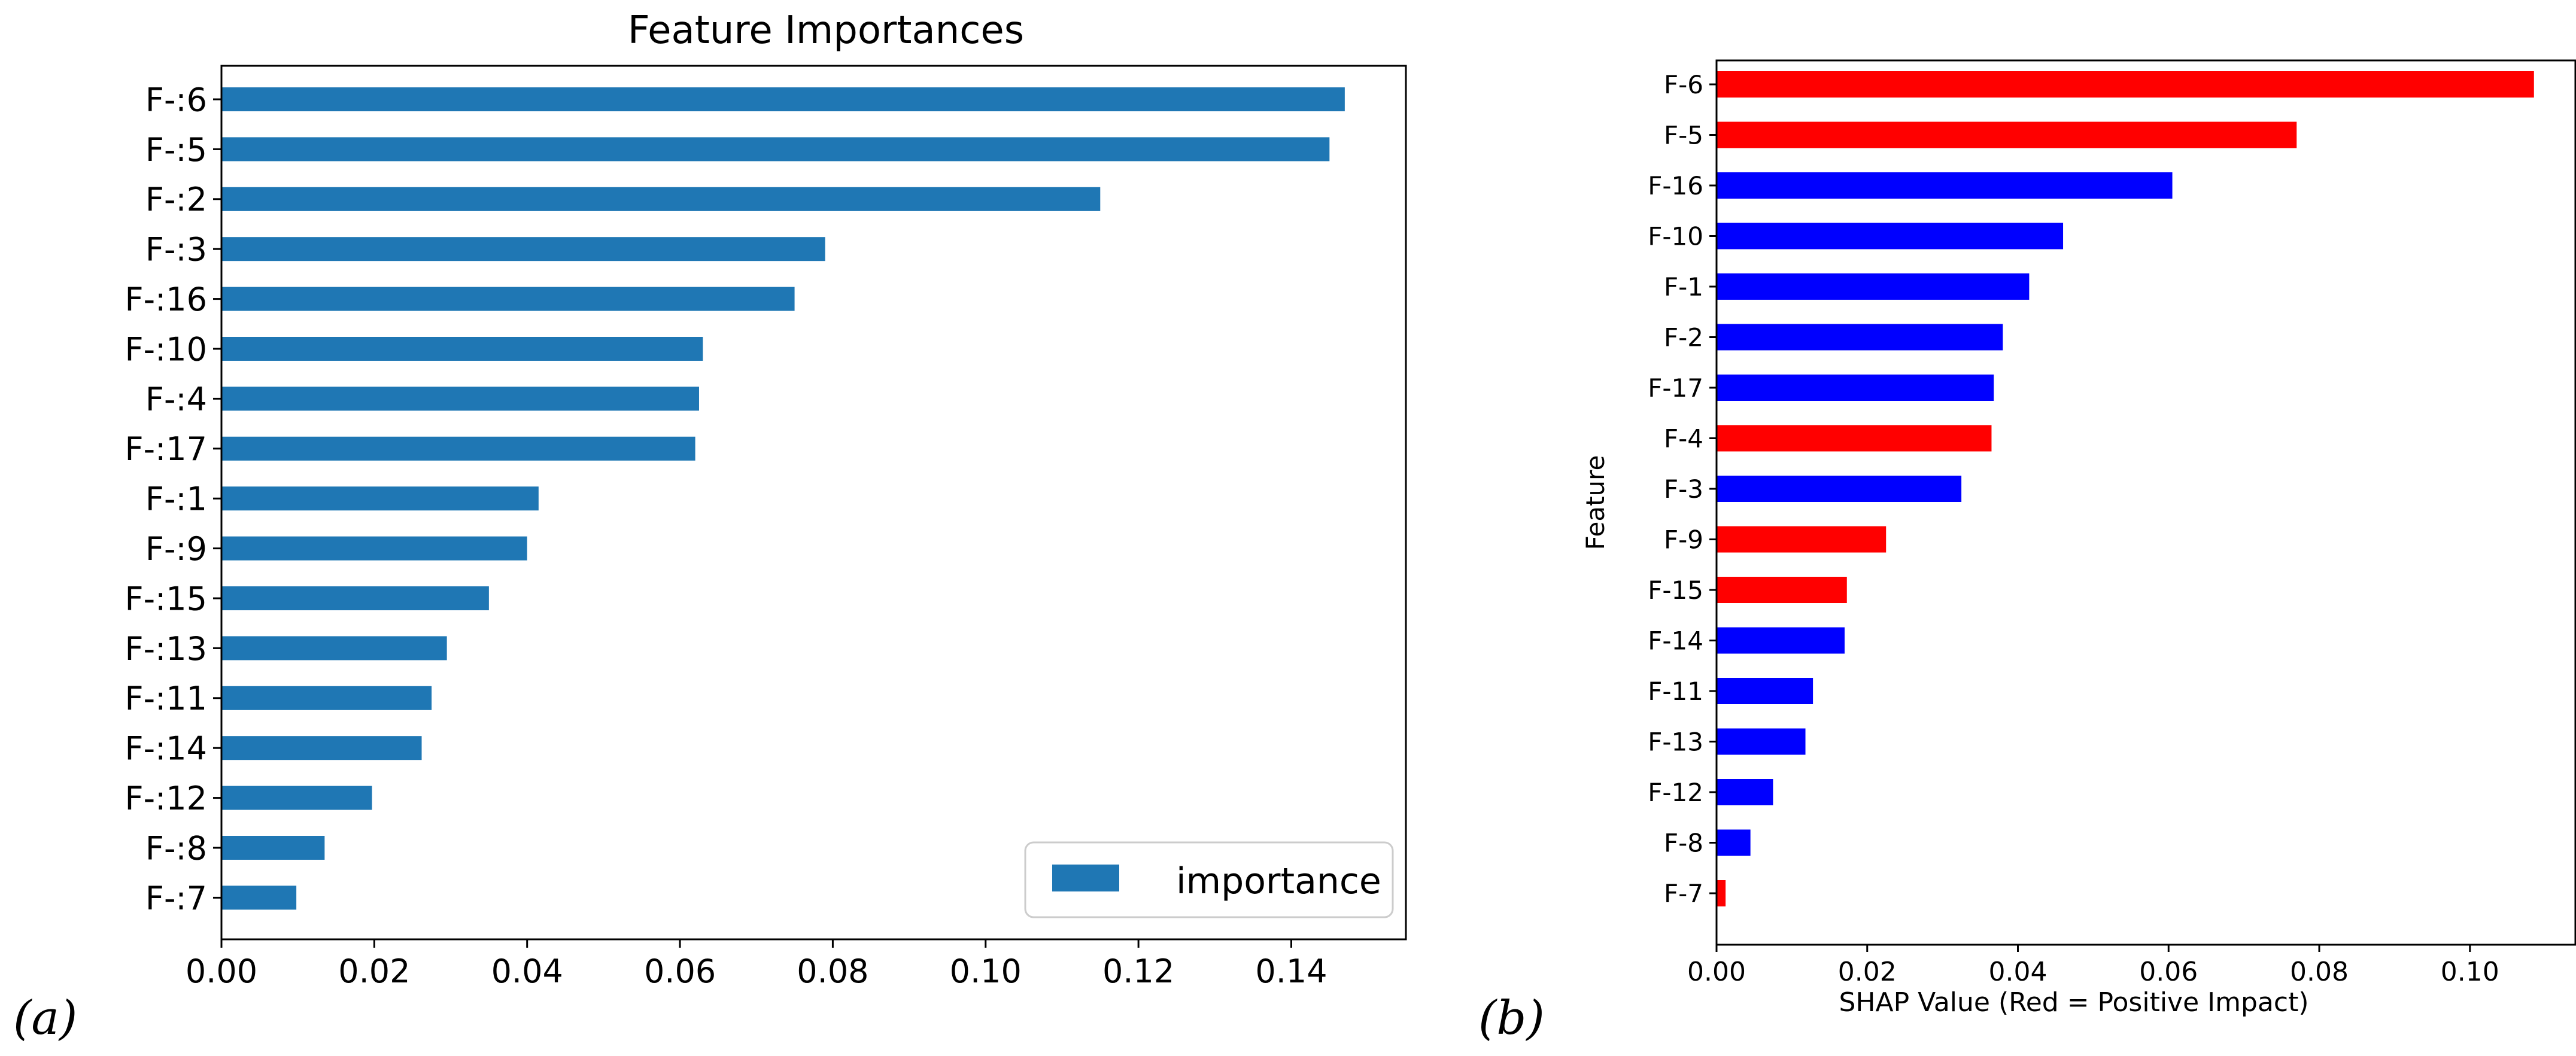 The width and height of the screenshot is (2576, 1056). I want to click on chart-b-x-axis-label: SHAP Value (Red = Positive Impact), so click(2074, 1002).